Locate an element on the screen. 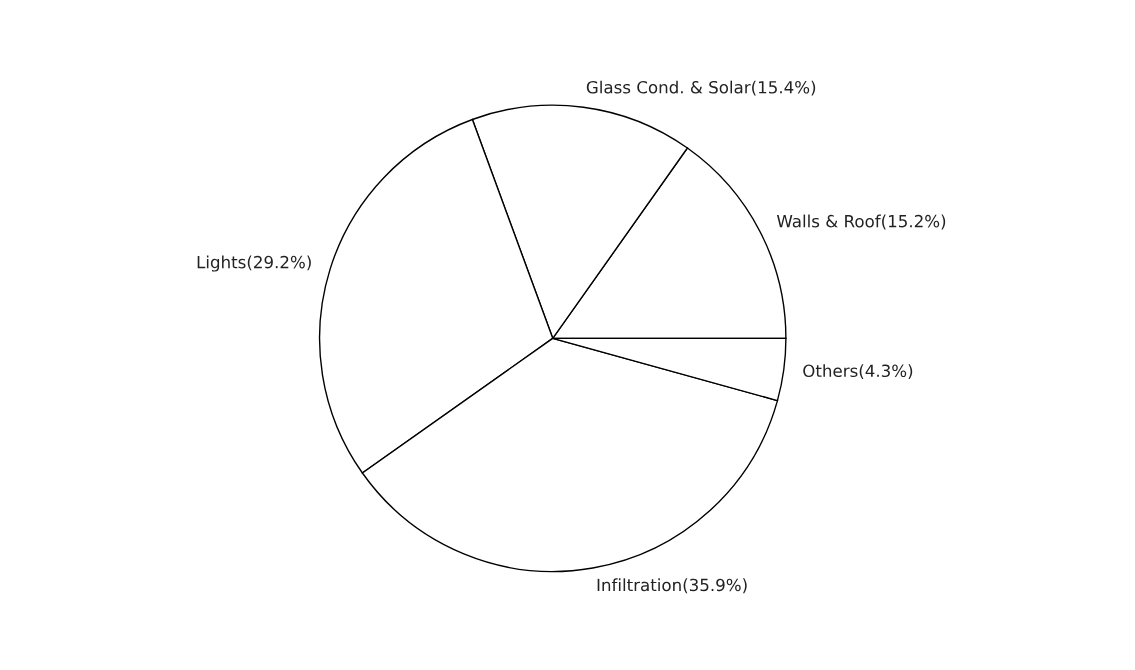 Image resolution: width=1135 pixels, height=670 pixels. slice-label: Others(4.3%) is located at coordinates (858, 372).